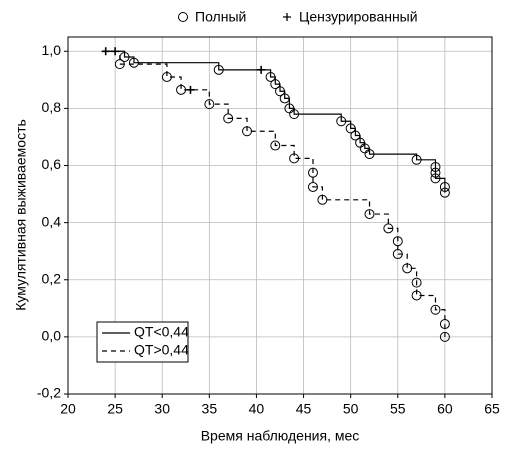  Describe the element at coordinates (52, 278) in the screenshot. I see `y-tick-label: 0,2` at that location.